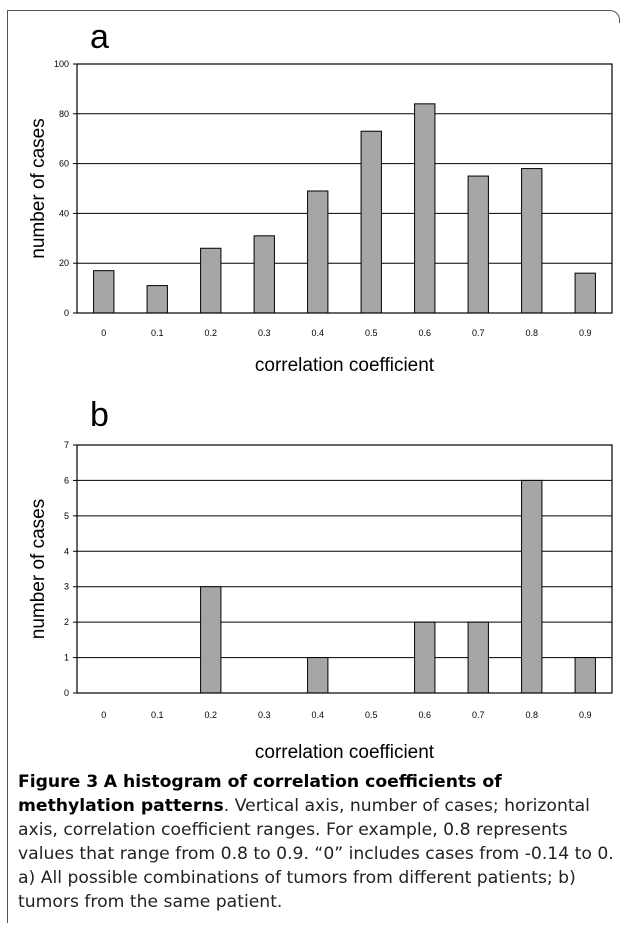 This screenshot has width=627, height=937. What do you see at coordinates (58, 782) in the screenshot?
I see `caption-label: Figure 3` at bounding box center [58, 782].